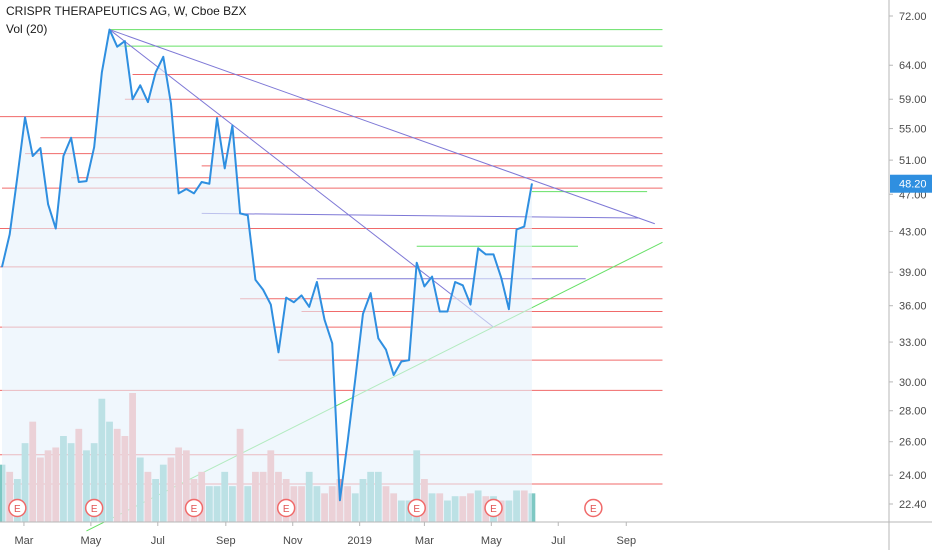 The width and height of the screenshot is (932, 550). I want to click on earnings-label-0: E, so click(17, 509).